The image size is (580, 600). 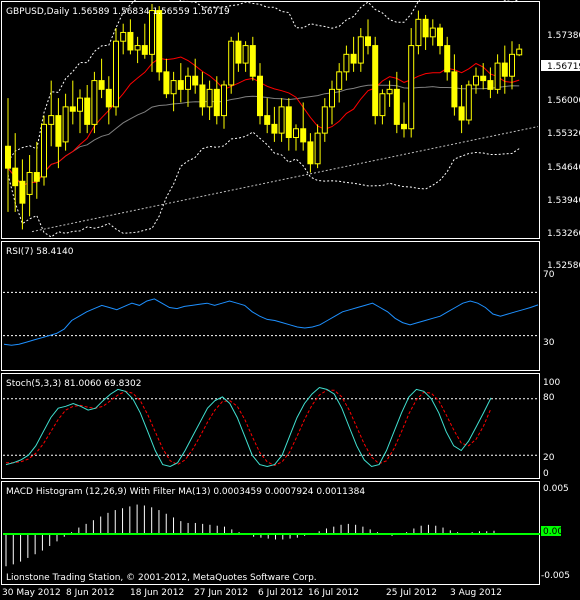 I want to click on stoch-tick-80: 80, so click(x=549, y=398).